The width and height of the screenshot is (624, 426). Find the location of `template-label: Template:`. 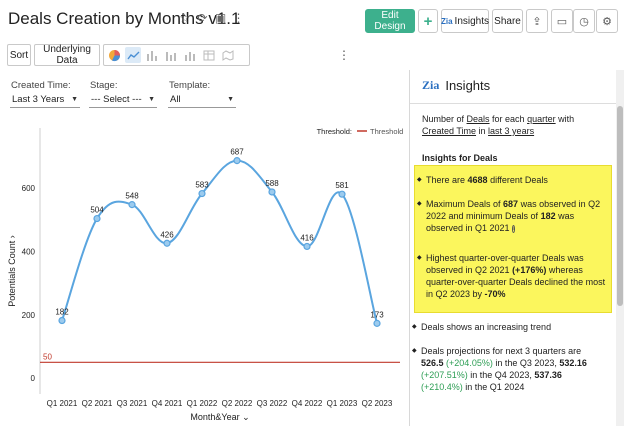

template-label: Template: is located at coordinates (190, 85).